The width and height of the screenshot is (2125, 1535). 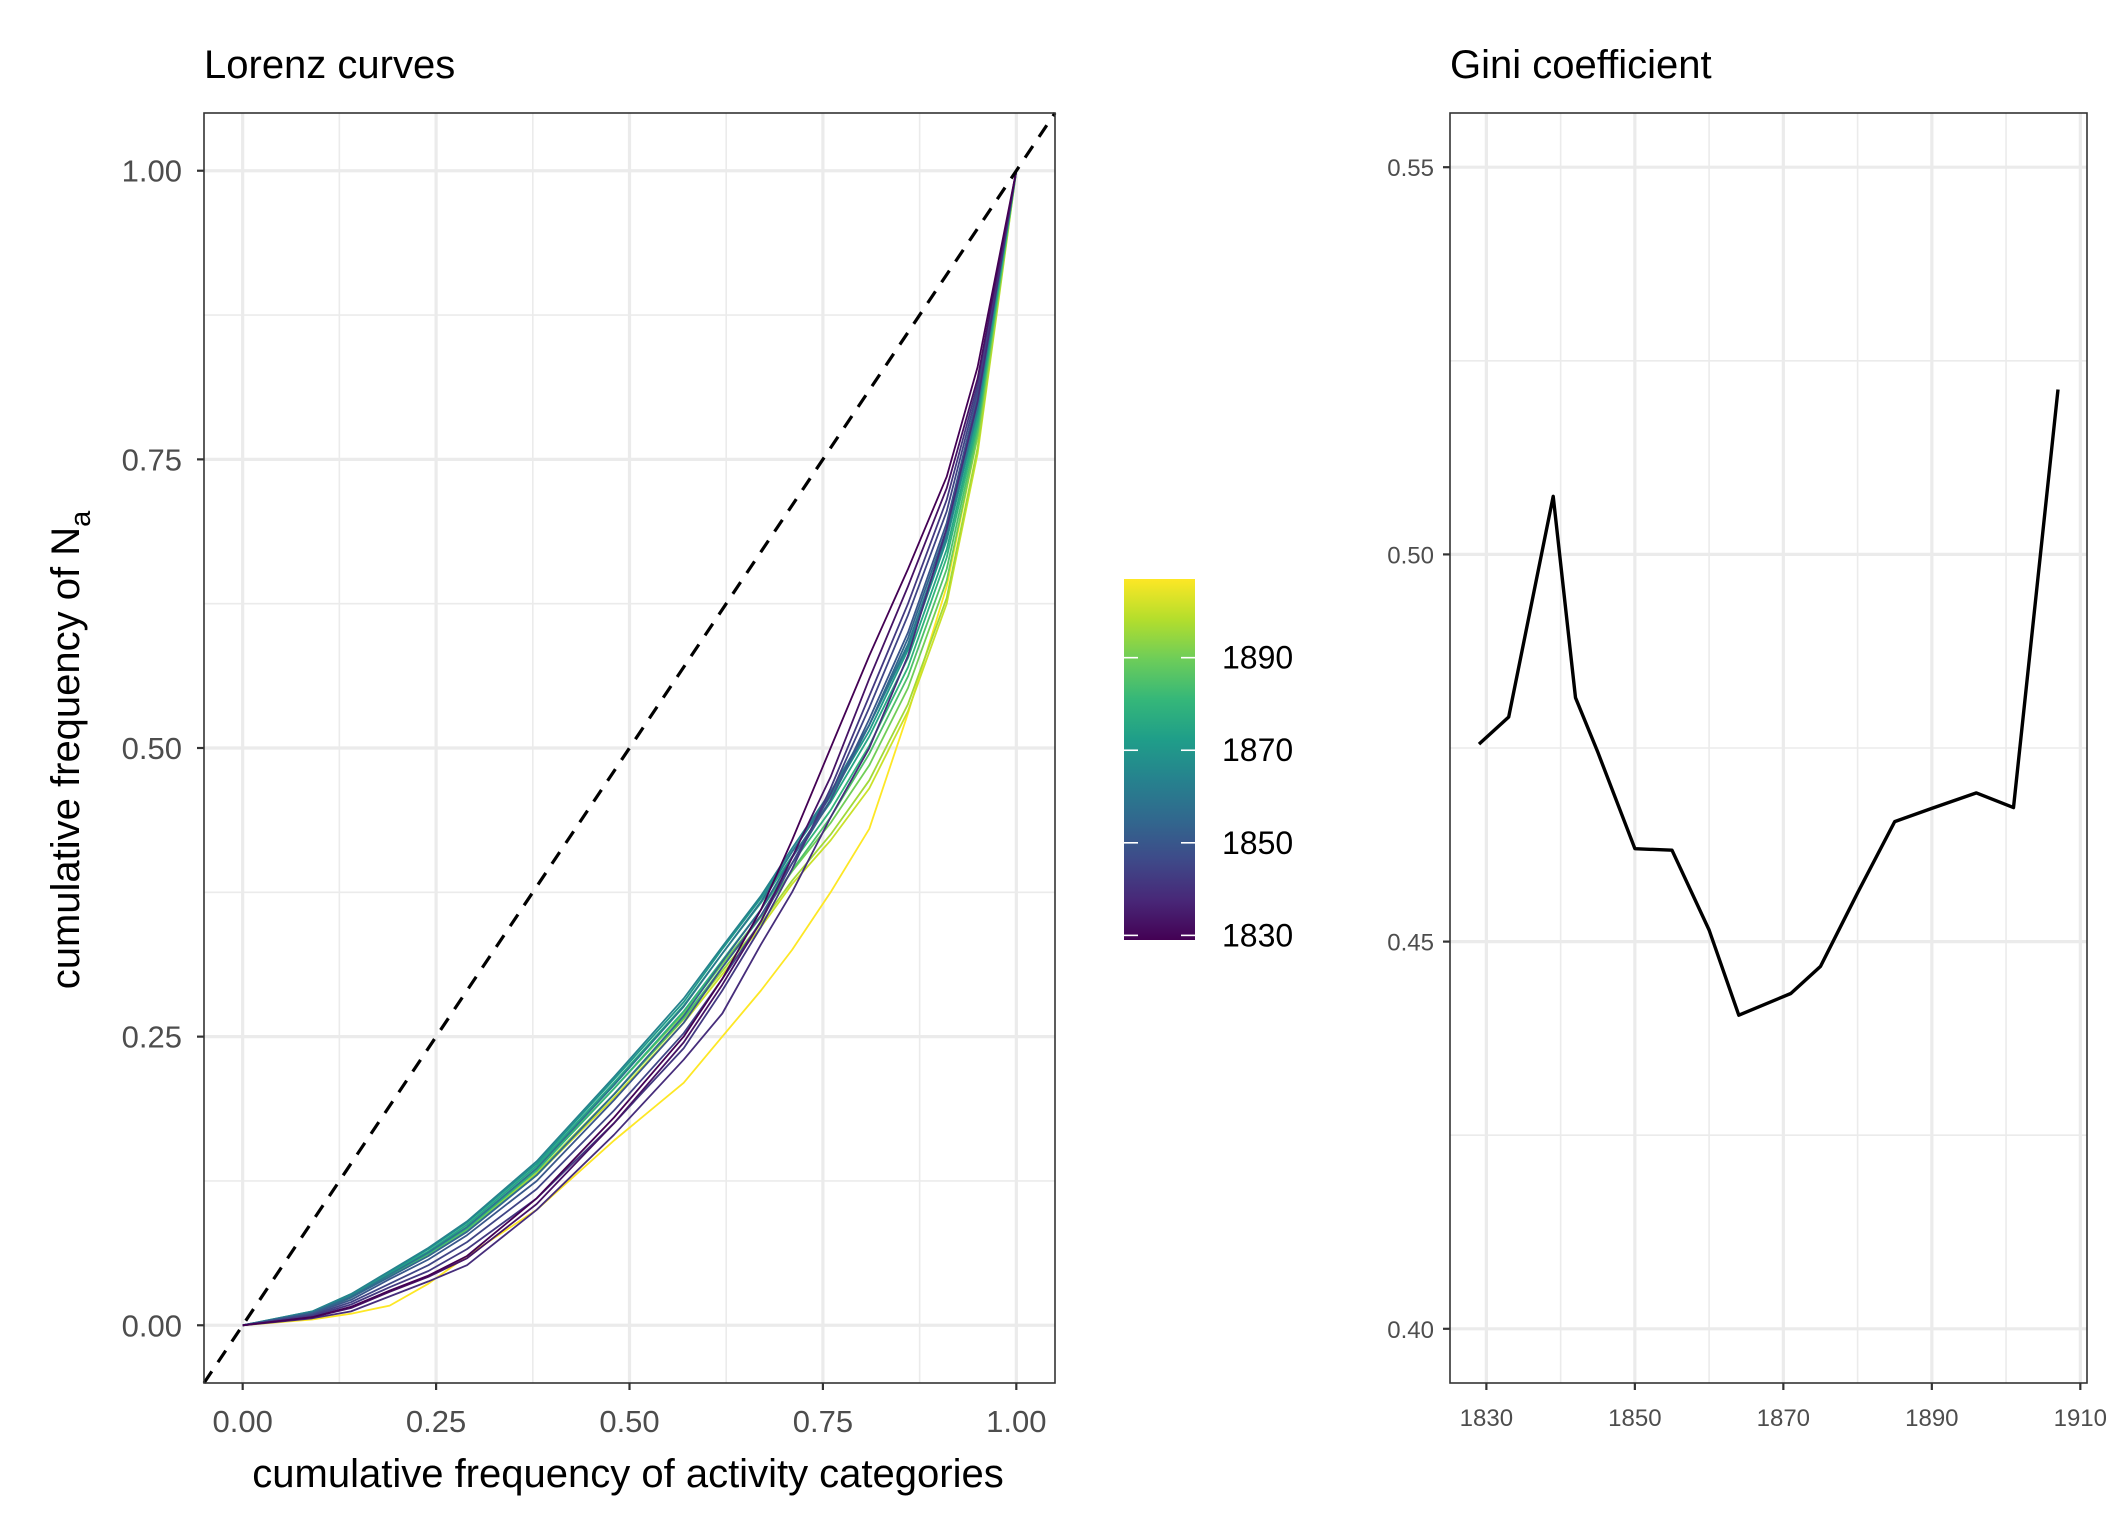 I want to click on legend-colorbar, so click(x=1159, y=759).